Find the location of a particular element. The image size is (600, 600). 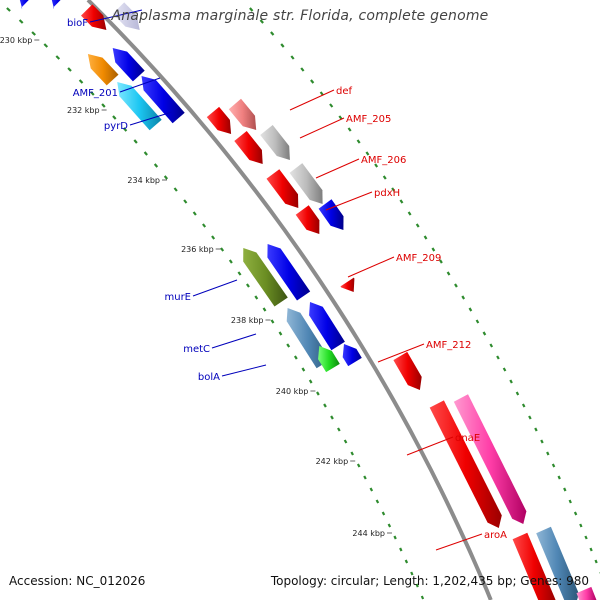

gene-label-reverse: pyrD is located at coordinates (116, 126).